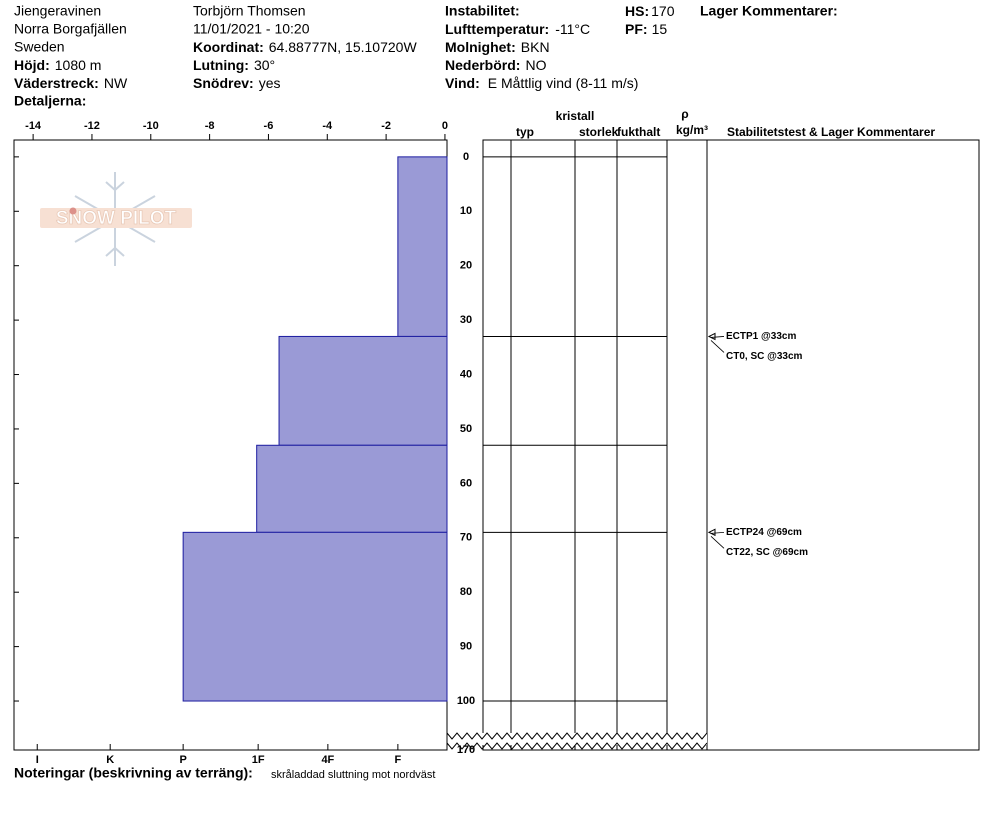 The width and height of the screenshot is (994, 840). What do you see at coordinates (133, 773) in the screenshot?
I see `notes-label: Noteringar (beskrivning av terräng):` at bounding box center [133, 773].